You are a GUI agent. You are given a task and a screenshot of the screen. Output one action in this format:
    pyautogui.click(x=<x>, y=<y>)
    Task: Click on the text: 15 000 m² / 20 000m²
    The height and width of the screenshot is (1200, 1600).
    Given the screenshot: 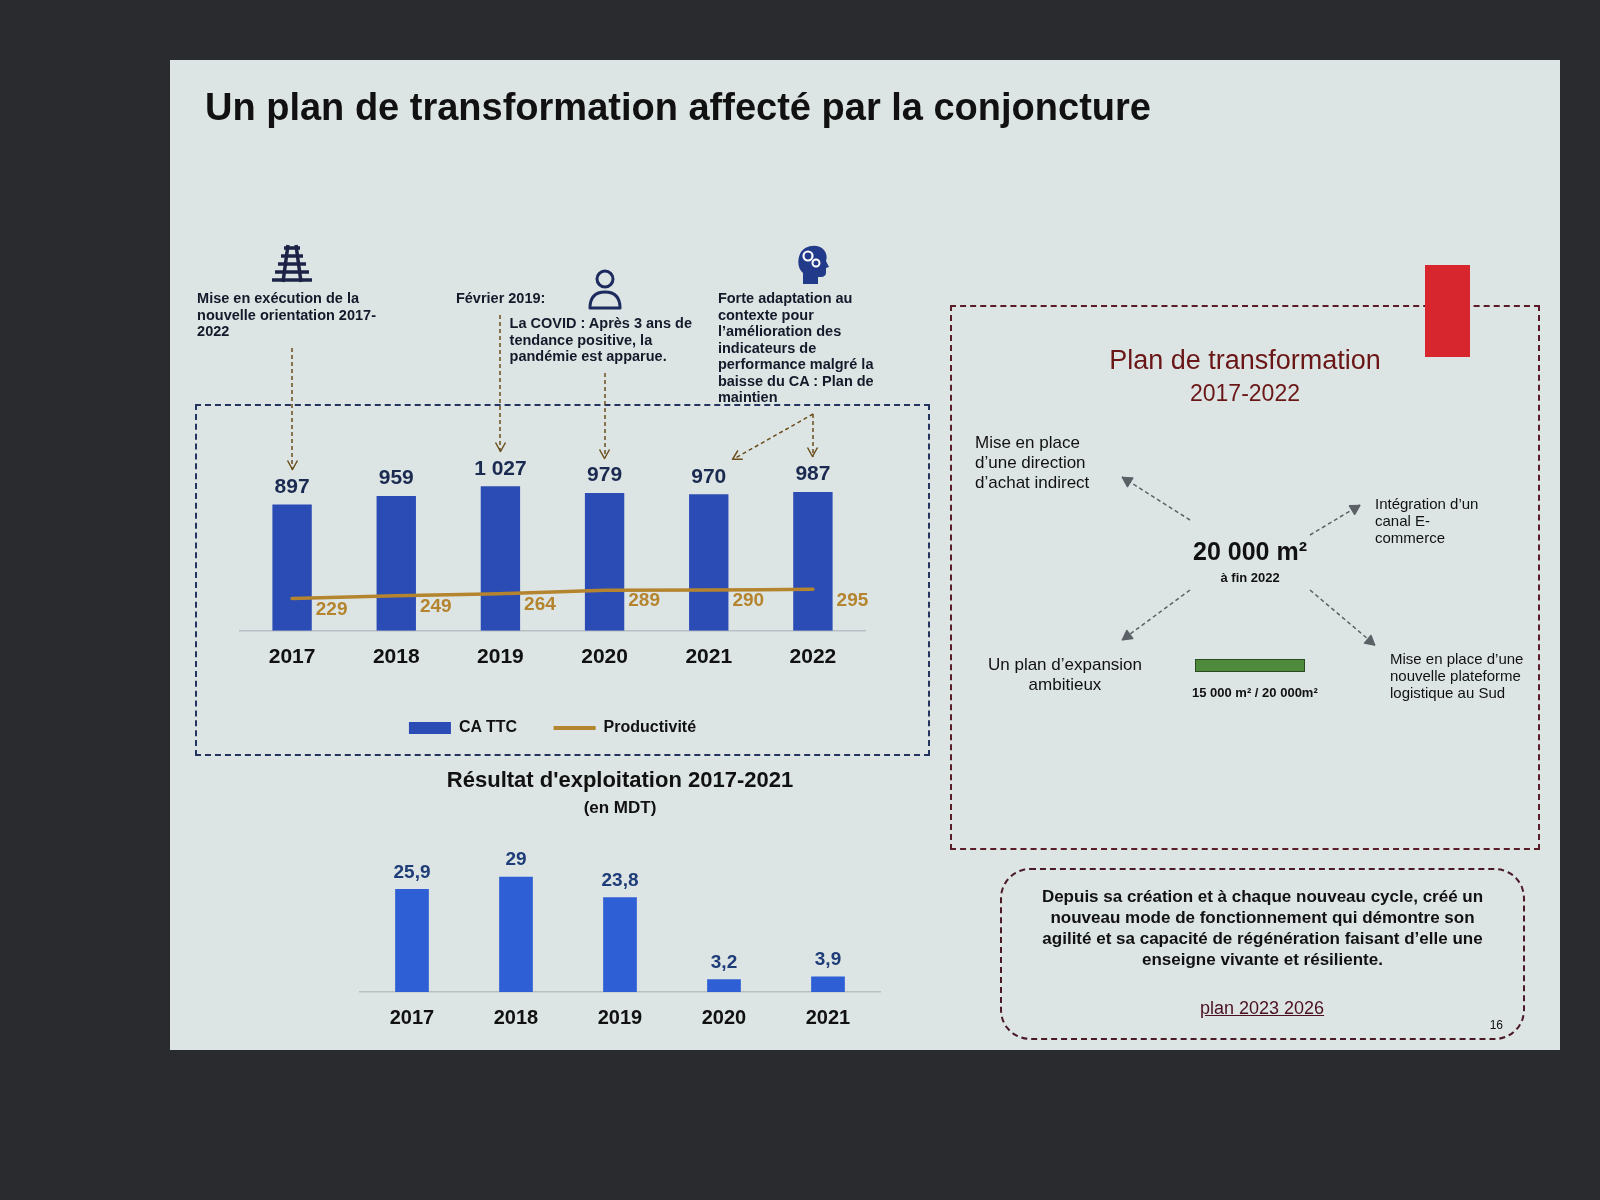 What is the action you would take?
    pyautogui.click(x=1255, y=692)
    